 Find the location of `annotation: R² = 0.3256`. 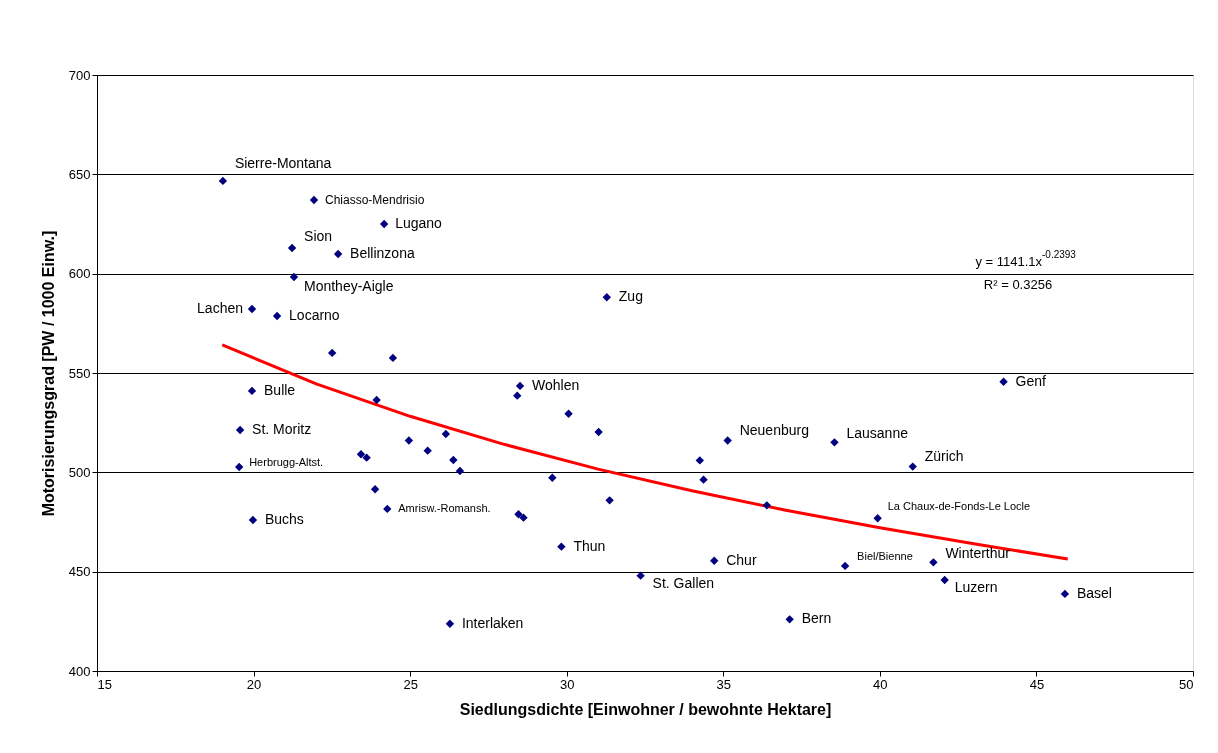

annotation: R² = 0.3256 is located at coordinates (1018, 284).